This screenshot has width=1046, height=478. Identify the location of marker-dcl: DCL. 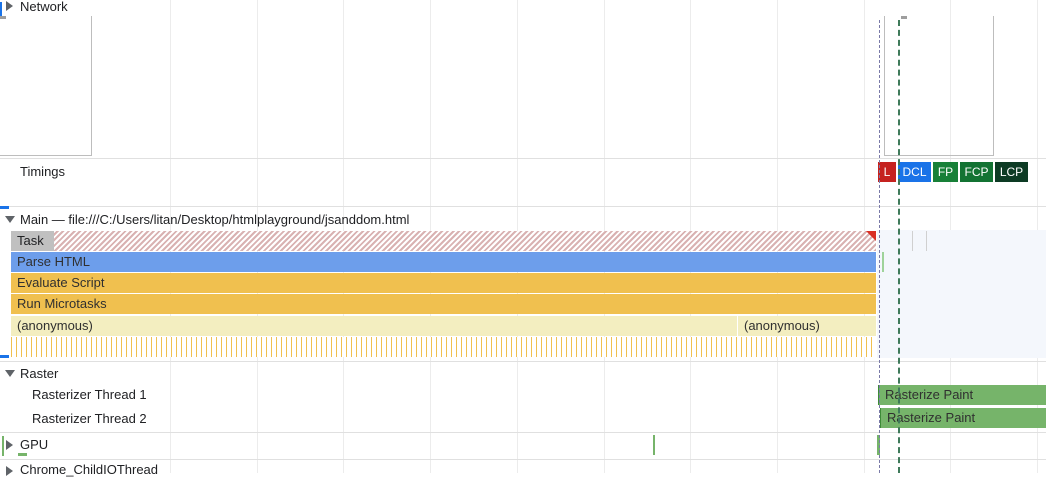
(914, 172).